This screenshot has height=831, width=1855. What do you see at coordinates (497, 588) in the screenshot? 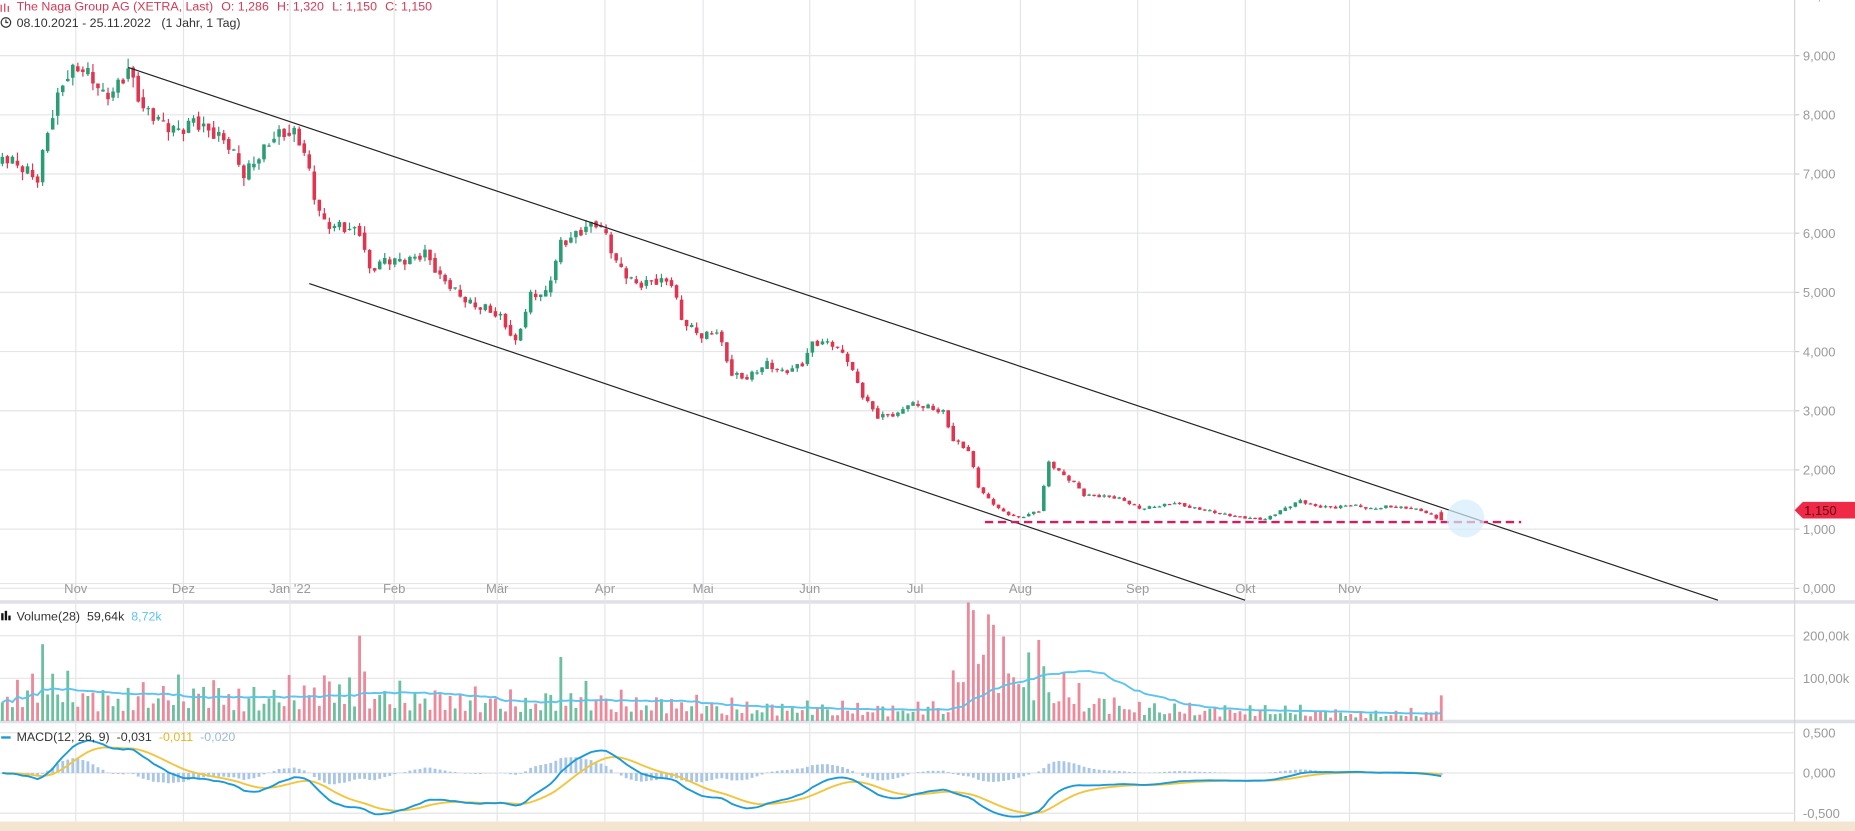
I see `x-tick-label: Mär` at bounding box center [497, 588].